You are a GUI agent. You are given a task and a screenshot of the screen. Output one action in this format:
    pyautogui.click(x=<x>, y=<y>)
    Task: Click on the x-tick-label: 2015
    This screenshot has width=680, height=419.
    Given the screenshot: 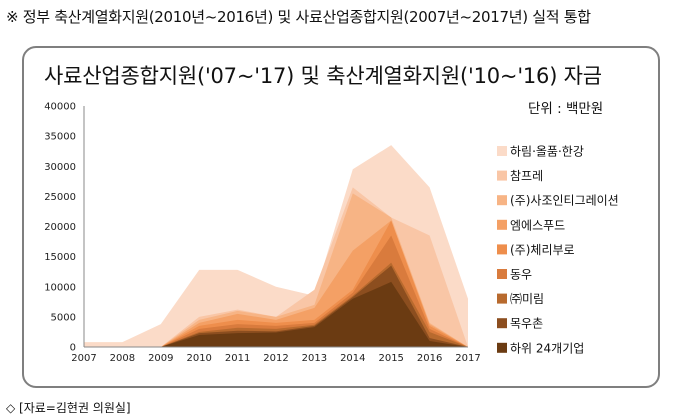 What is the action you would take?
    pyautogui.click(x=390, y=358)
    